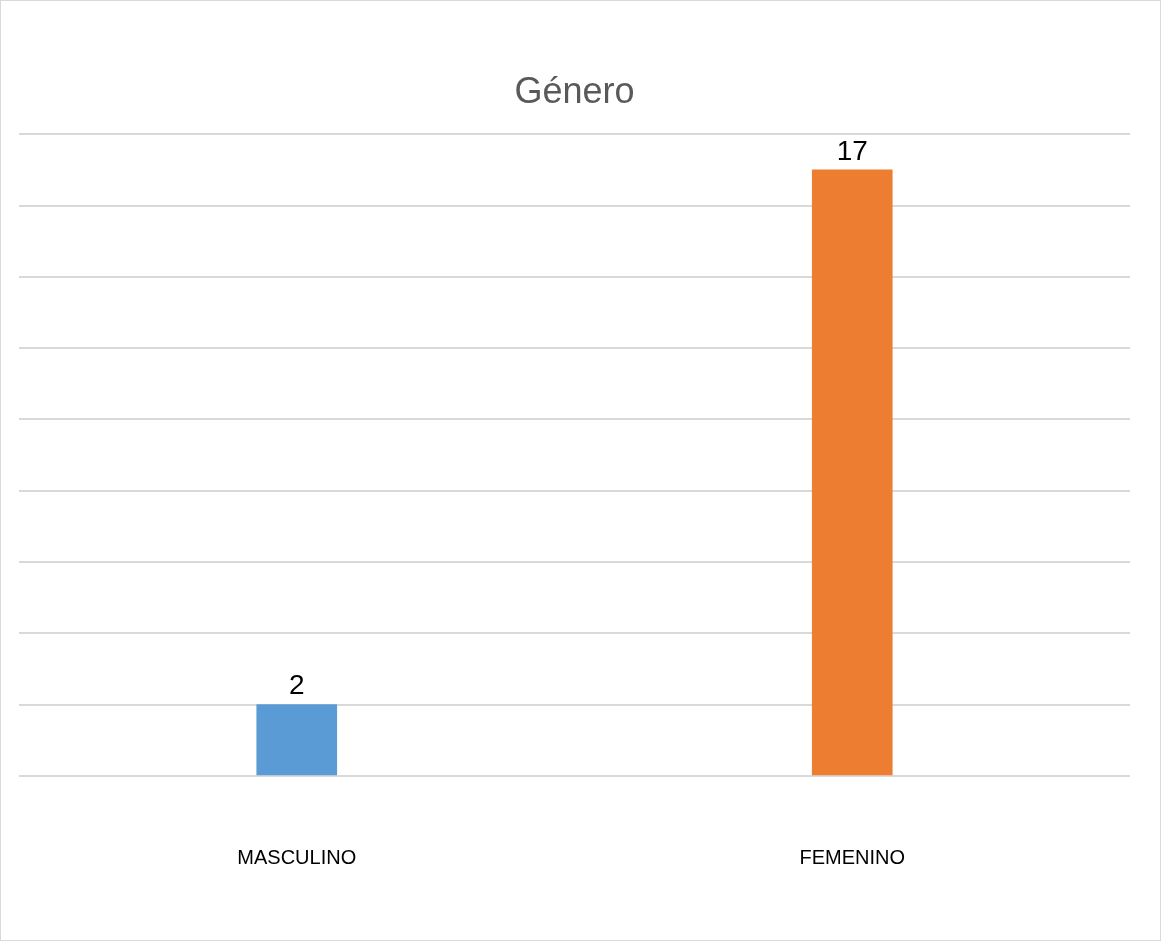  I want to click on data-label: 2, so click(296, 685).